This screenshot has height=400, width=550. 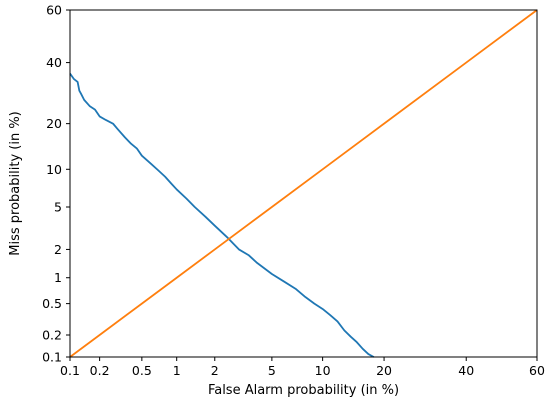 What do you see at coordinates (100, 370) in the screenshot?
I see `x-tick-label: 0.2` at bounding box center [100, 370].